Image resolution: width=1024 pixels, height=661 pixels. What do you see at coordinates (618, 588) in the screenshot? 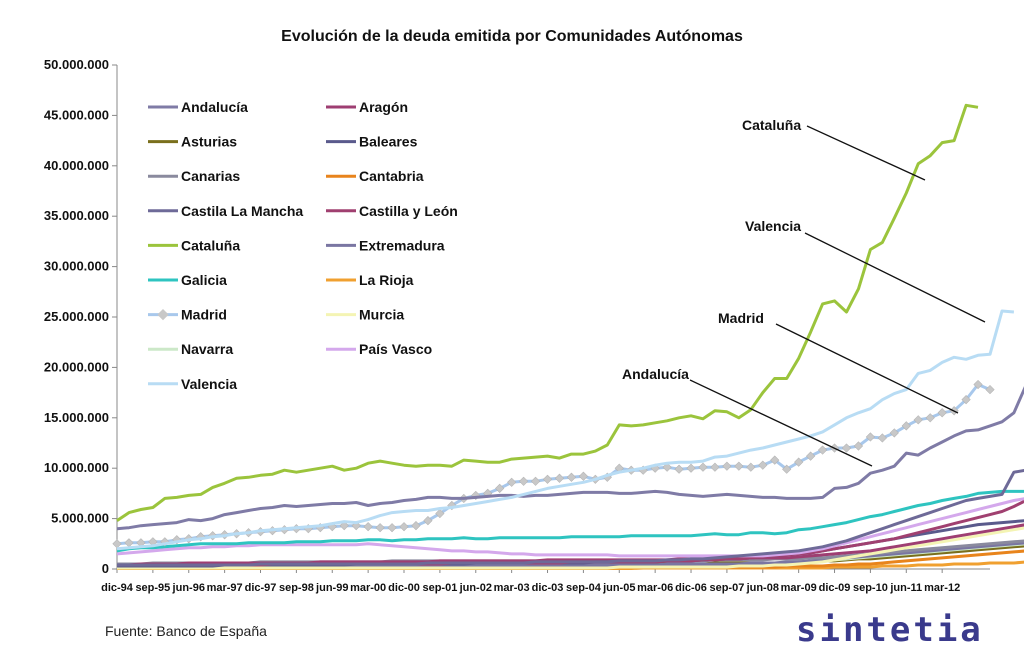
I see `x-tick-label: jun-05` at bounding box center [618, 588].